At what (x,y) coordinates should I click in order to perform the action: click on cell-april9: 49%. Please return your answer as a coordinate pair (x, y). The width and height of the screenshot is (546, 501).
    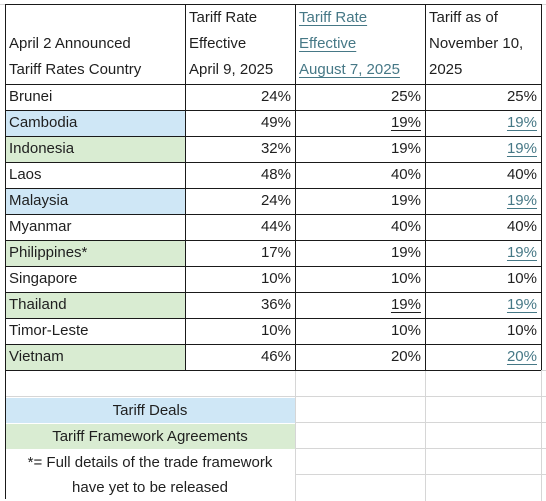
    Looking at the image, I should click on (275, 122).